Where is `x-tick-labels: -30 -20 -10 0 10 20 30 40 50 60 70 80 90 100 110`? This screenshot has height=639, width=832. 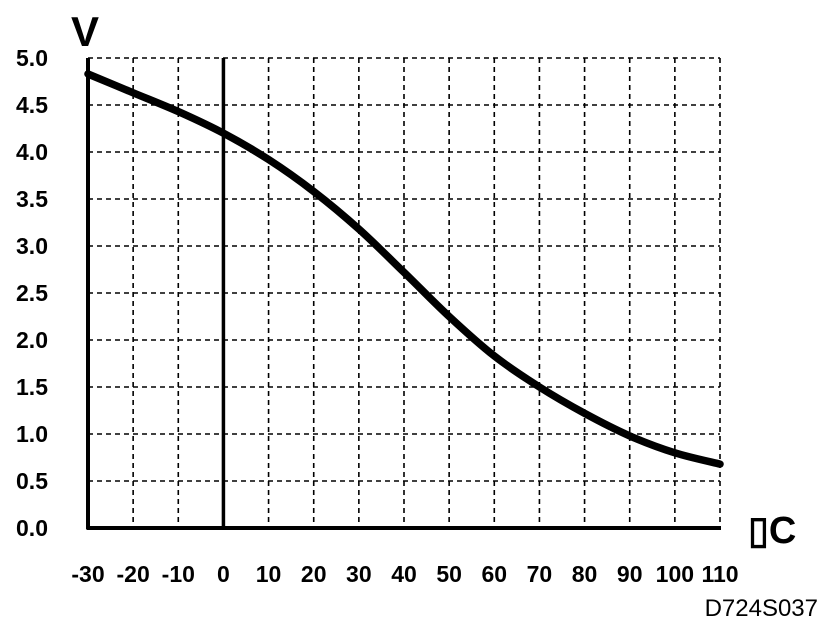
x-tick-labels: -30 -20 -10 0 10 20 30 40 50 60 70 80 90 100 110 is located at coordinates (404, 574).